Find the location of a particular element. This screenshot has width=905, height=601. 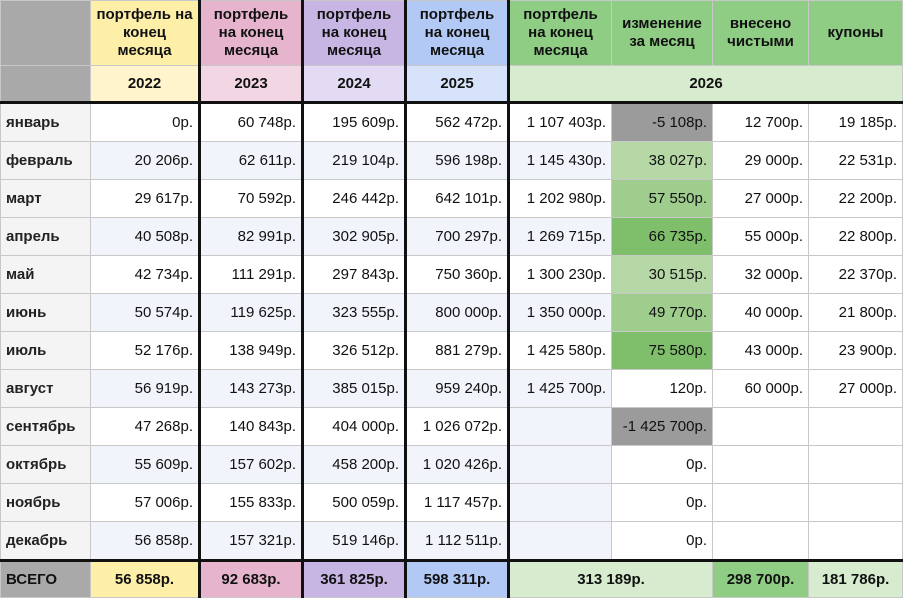

cell-2022: 52 176р. is located at coordinates (145, 350).